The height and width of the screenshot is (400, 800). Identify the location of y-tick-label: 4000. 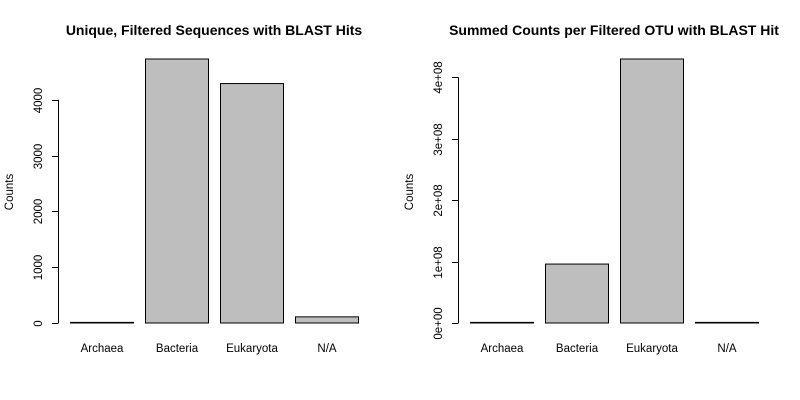
(39, 101).